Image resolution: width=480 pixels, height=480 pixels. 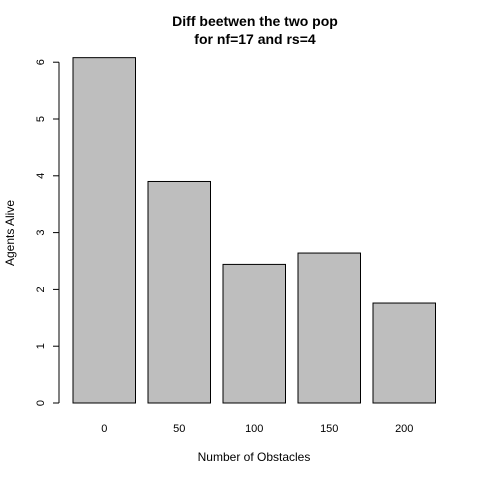 I want to click on y-tick-label: 5, so click(x=41, y=119).